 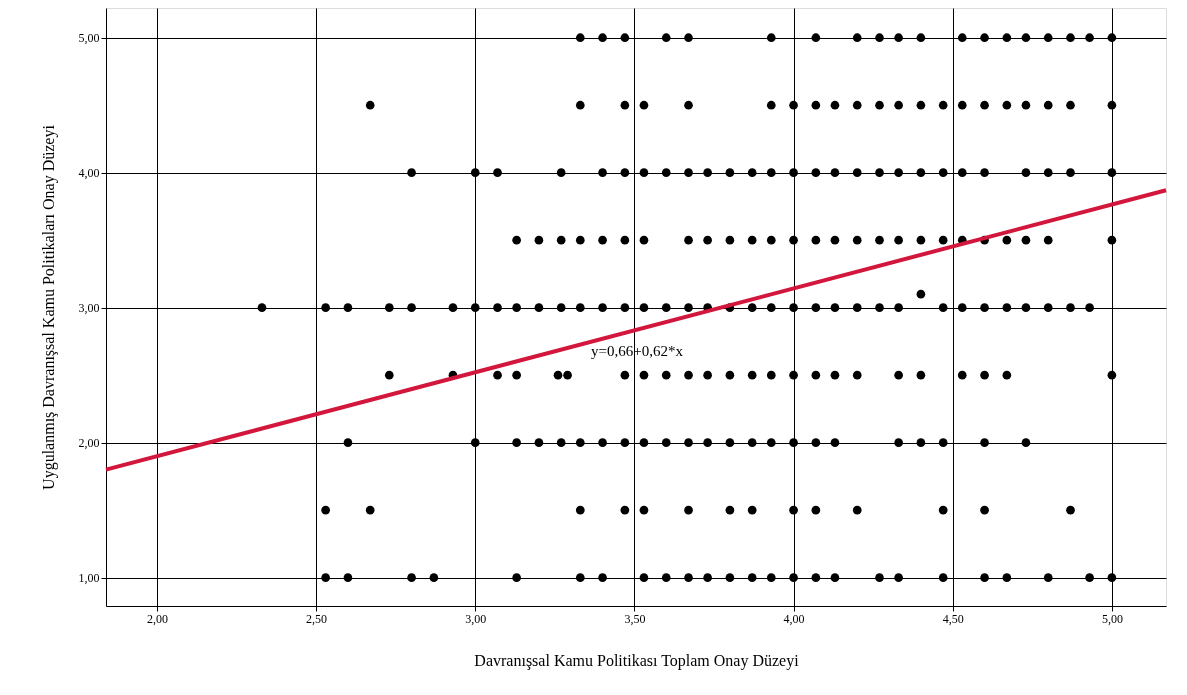 What do you see at coordinates (89, 38) in the screenshot?
I see `y-tick-label: 5,00` at bounding box center [89, 38].